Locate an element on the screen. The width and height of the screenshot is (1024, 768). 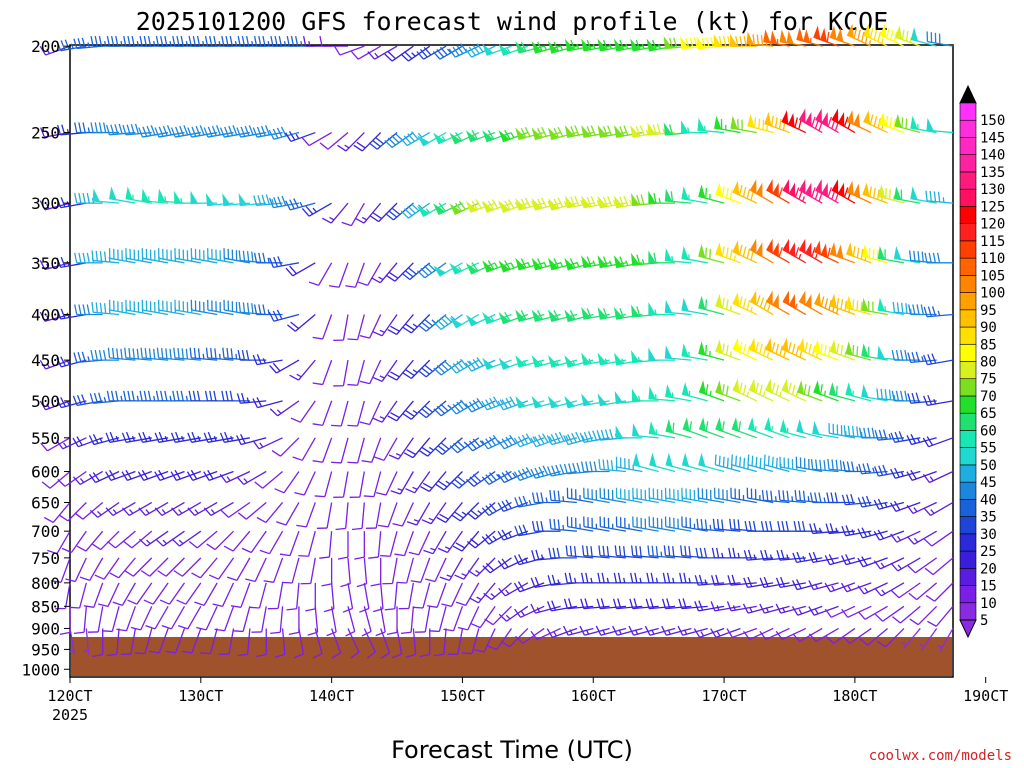
y-tick-label: 450 is located at coordinates (45, 360).